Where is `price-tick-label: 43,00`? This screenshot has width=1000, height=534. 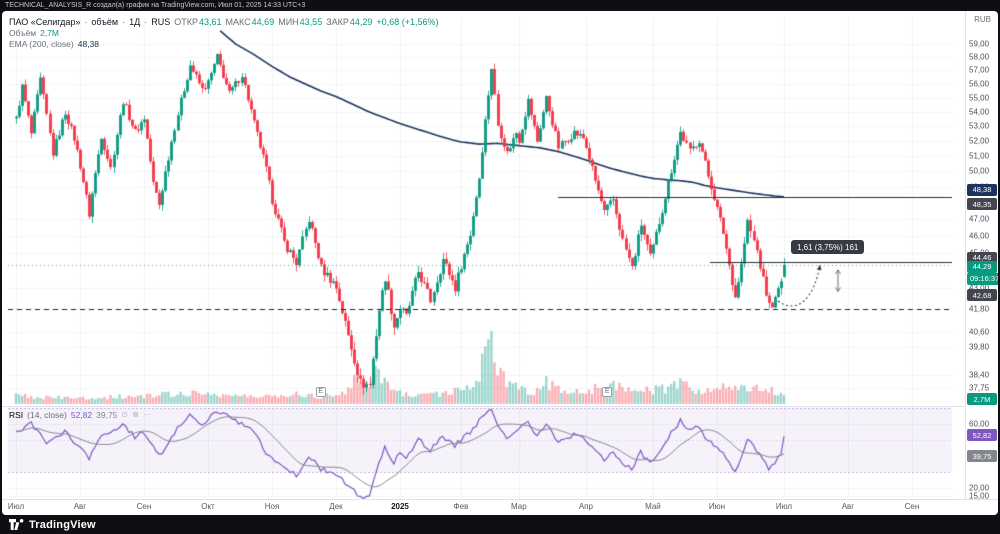 price-tick-label: 43,00 is located at coordinates (979, 288).